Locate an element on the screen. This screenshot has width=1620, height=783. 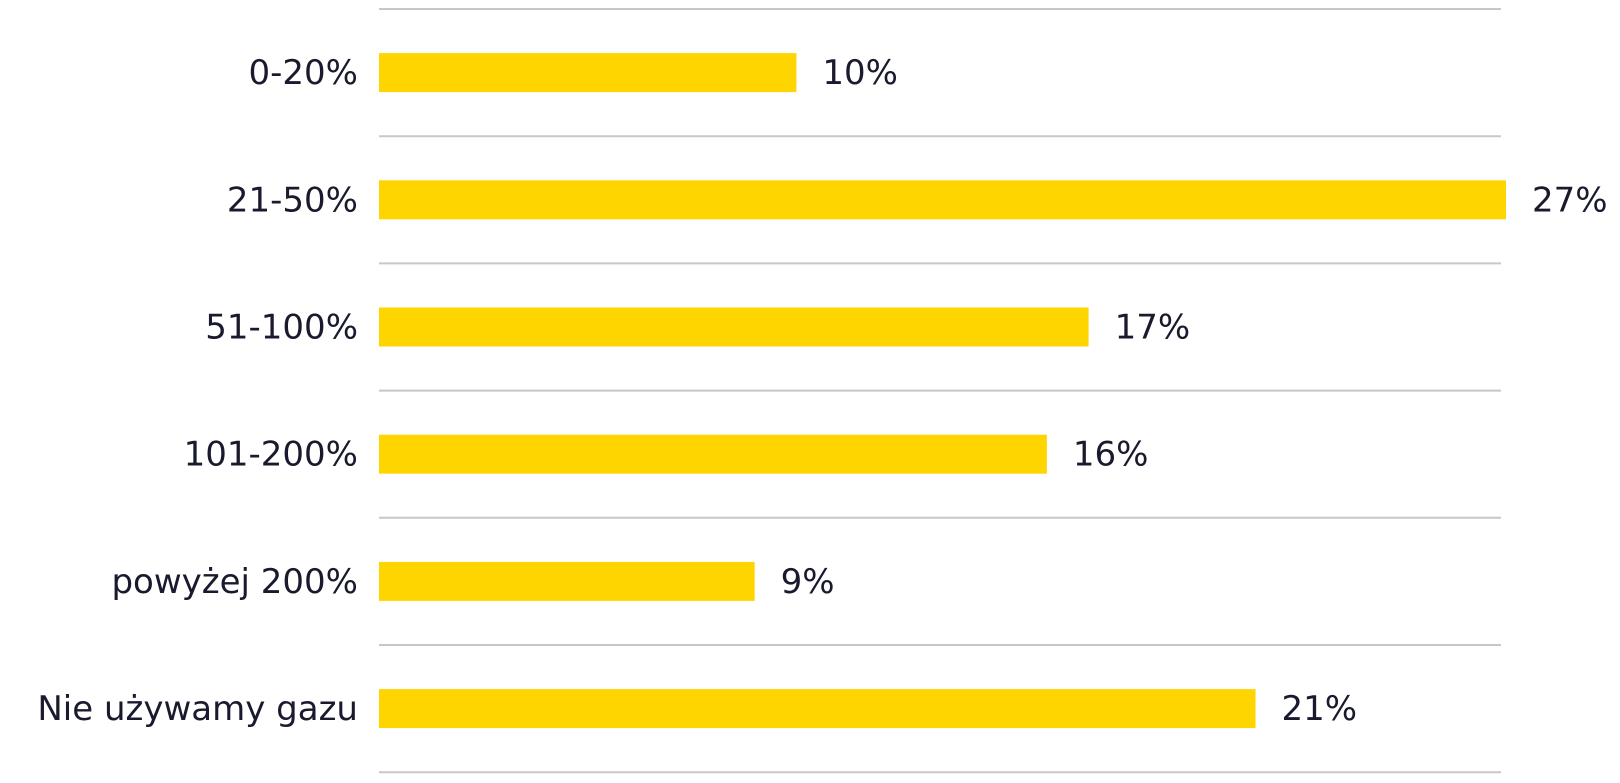
category-label: 51-100% is located at coordinates (281, 328).